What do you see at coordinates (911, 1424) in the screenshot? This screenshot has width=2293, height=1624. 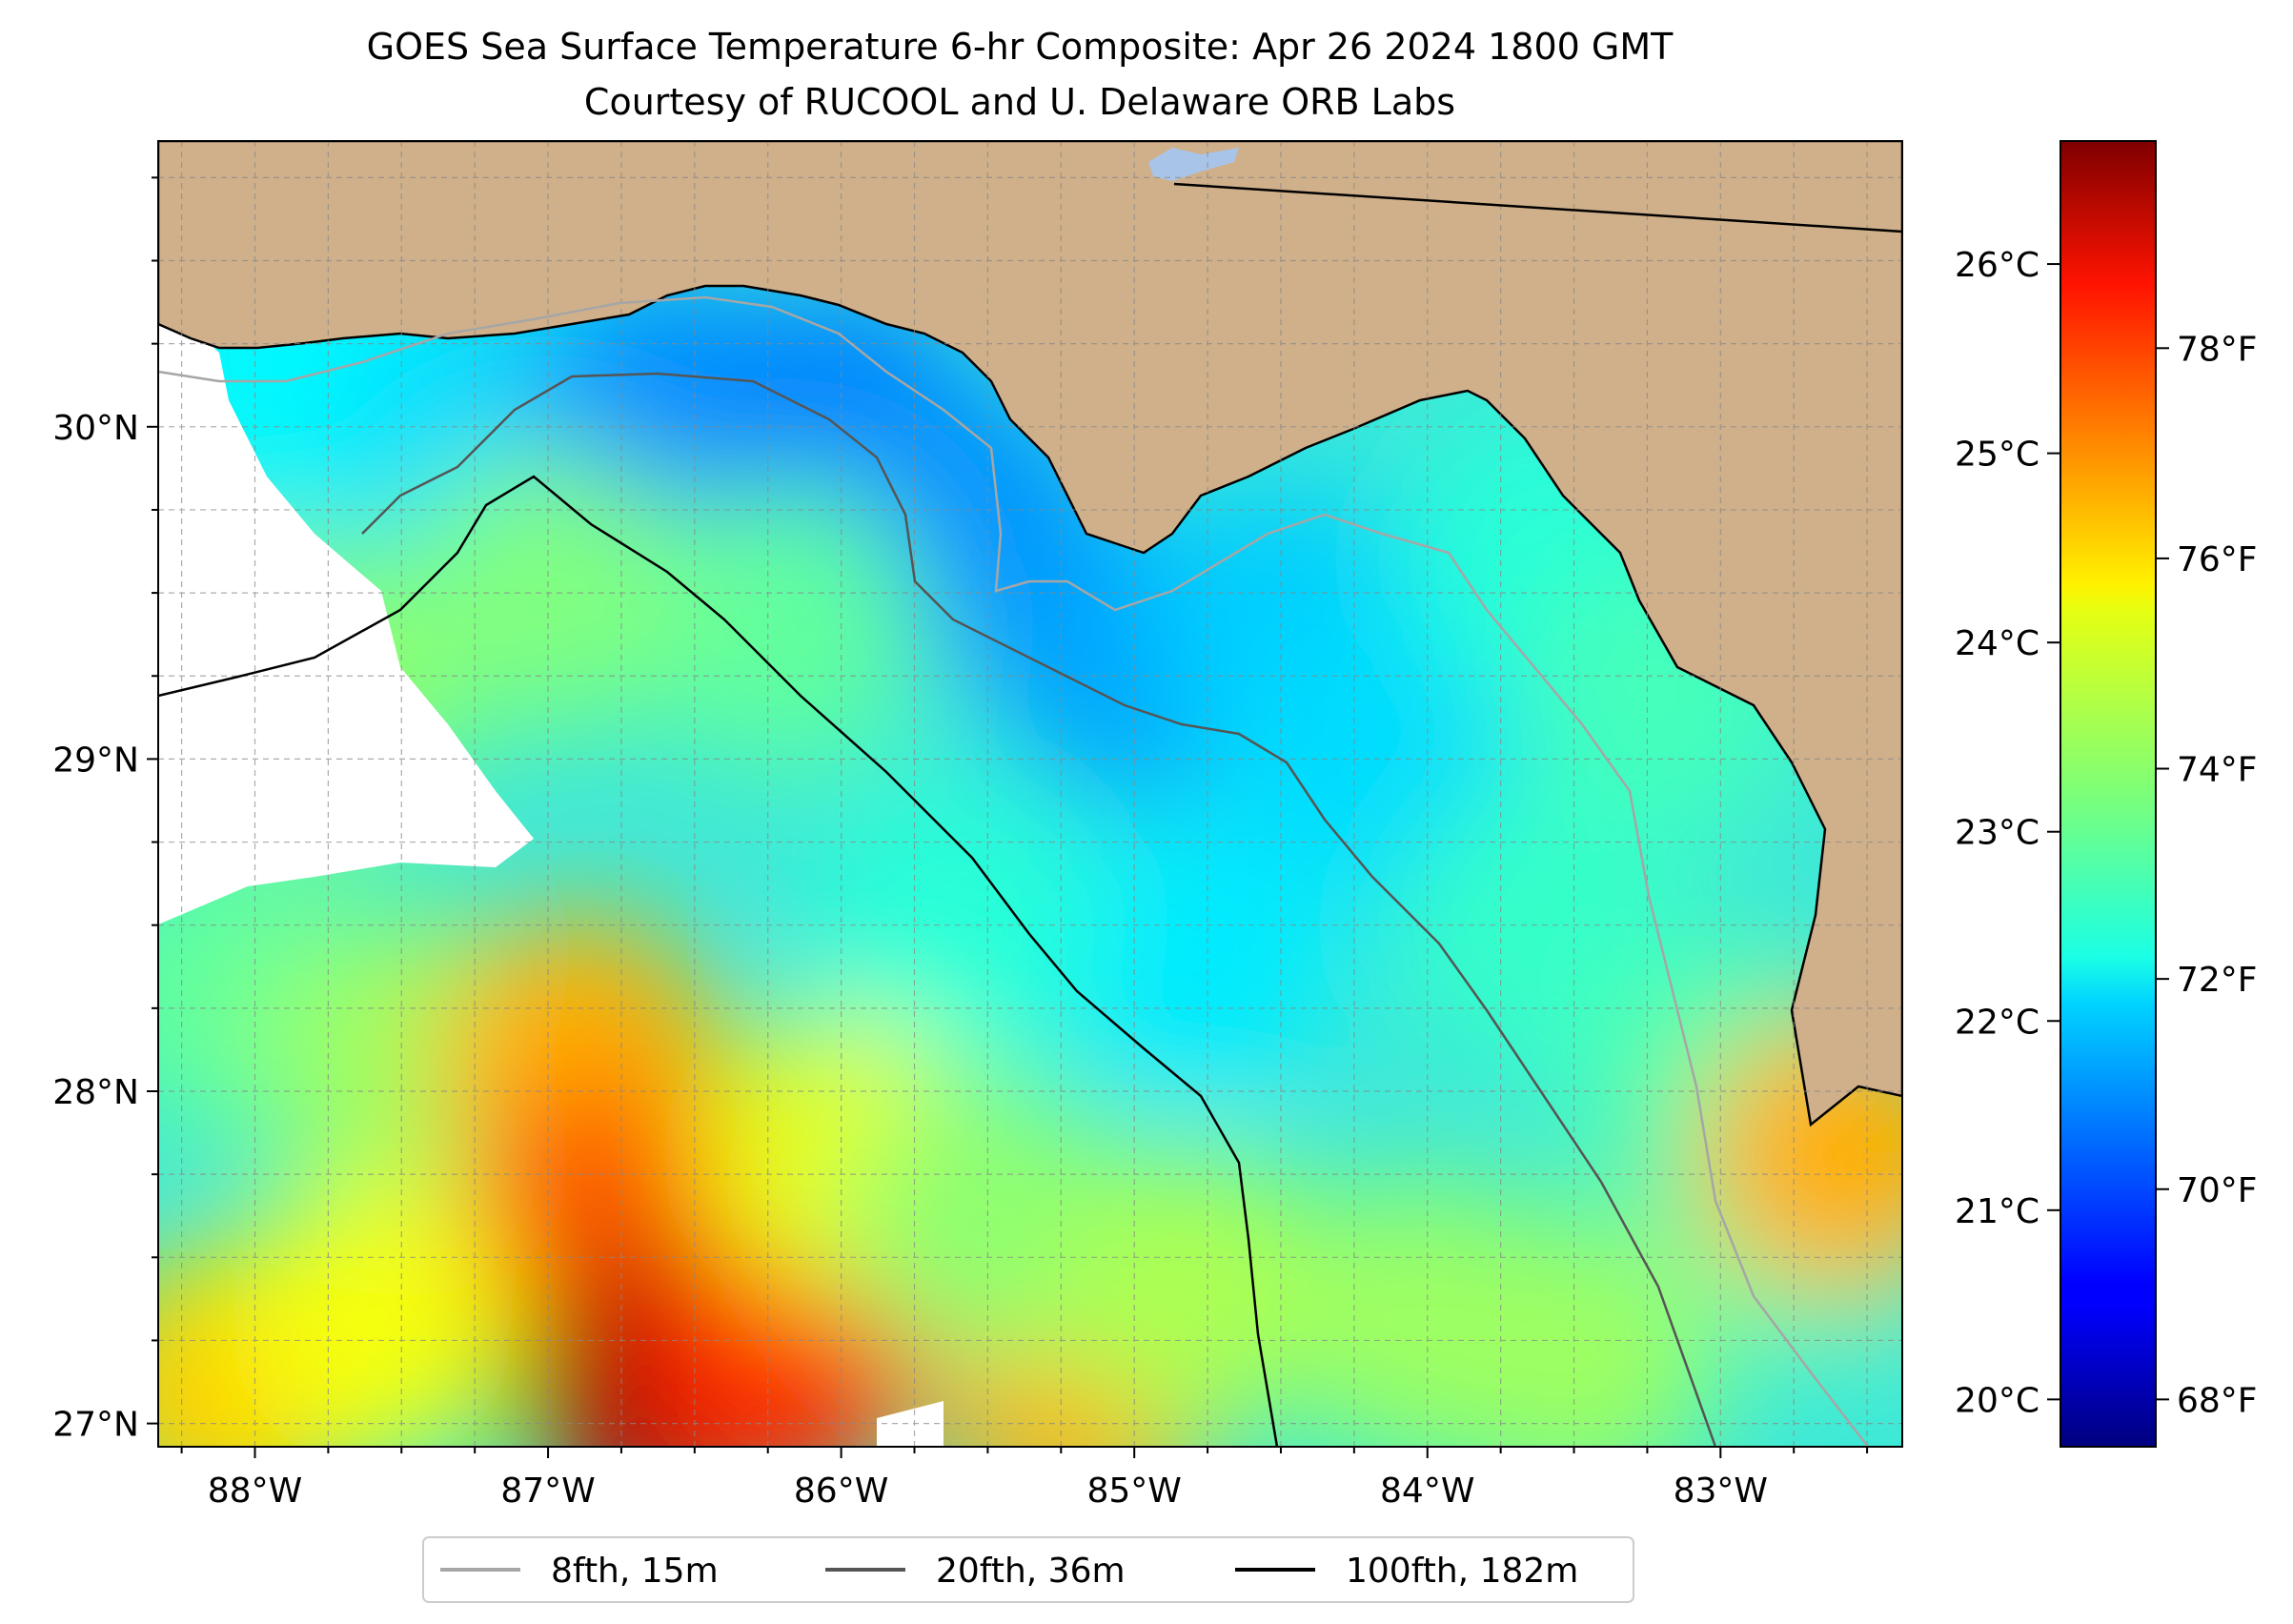 I see `no-data-patch-south` at bounding box center [911, 1424].